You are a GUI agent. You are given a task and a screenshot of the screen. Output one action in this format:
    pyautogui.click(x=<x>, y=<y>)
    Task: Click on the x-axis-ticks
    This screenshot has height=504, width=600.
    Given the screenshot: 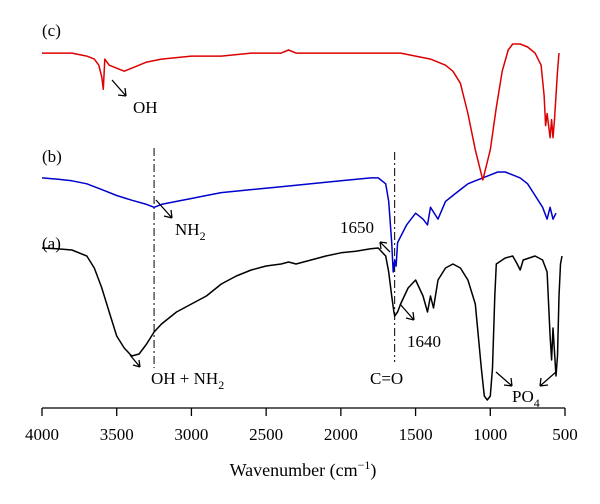 What is the action you would take?
    pyautogui.click(x=303, y=412)
    